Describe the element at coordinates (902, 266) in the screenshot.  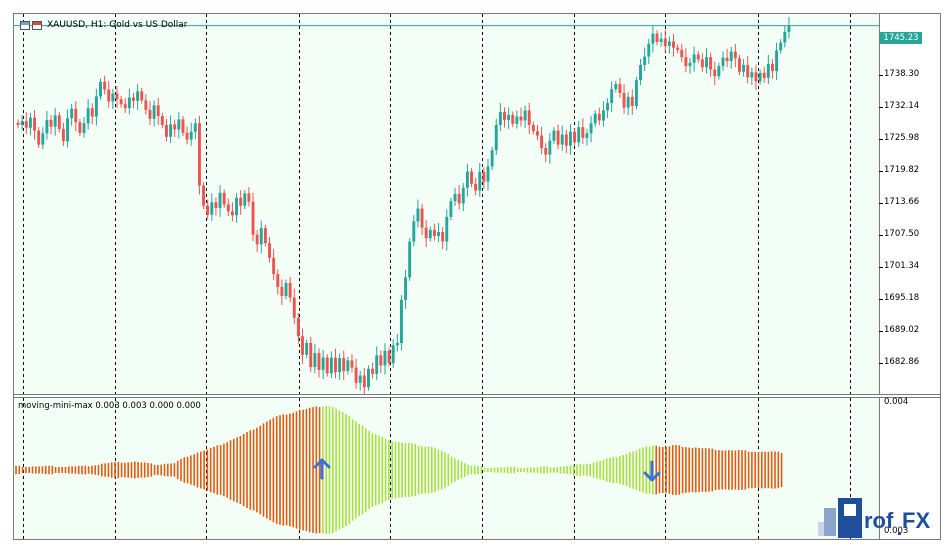
I see `price-axis-label: 1701.34` at that location.